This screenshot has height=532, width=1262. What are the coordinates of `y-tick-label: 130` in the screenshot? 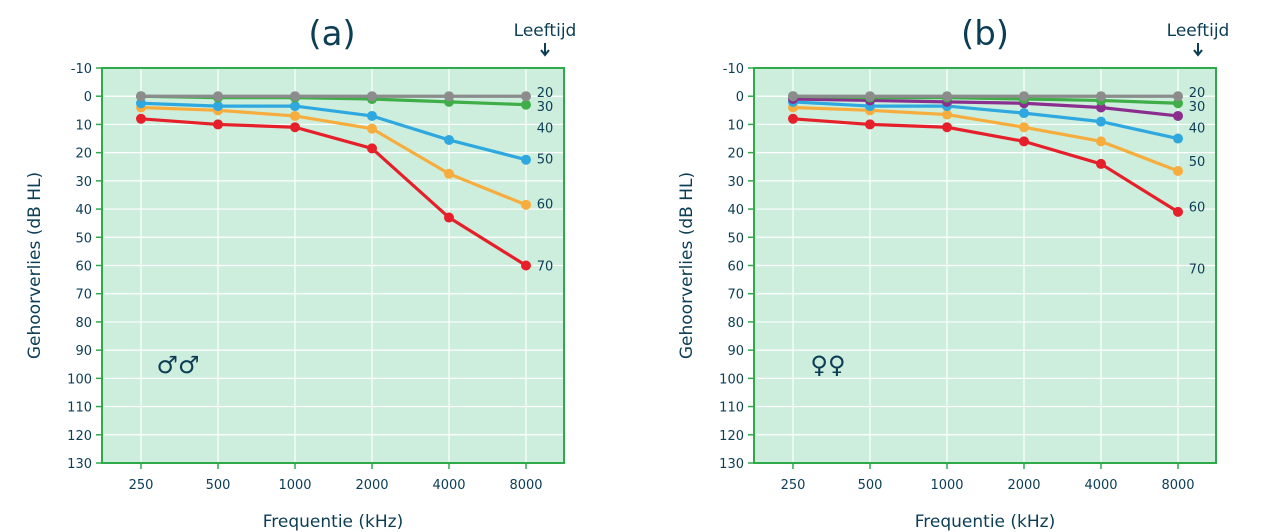 It's located at (79, 464).